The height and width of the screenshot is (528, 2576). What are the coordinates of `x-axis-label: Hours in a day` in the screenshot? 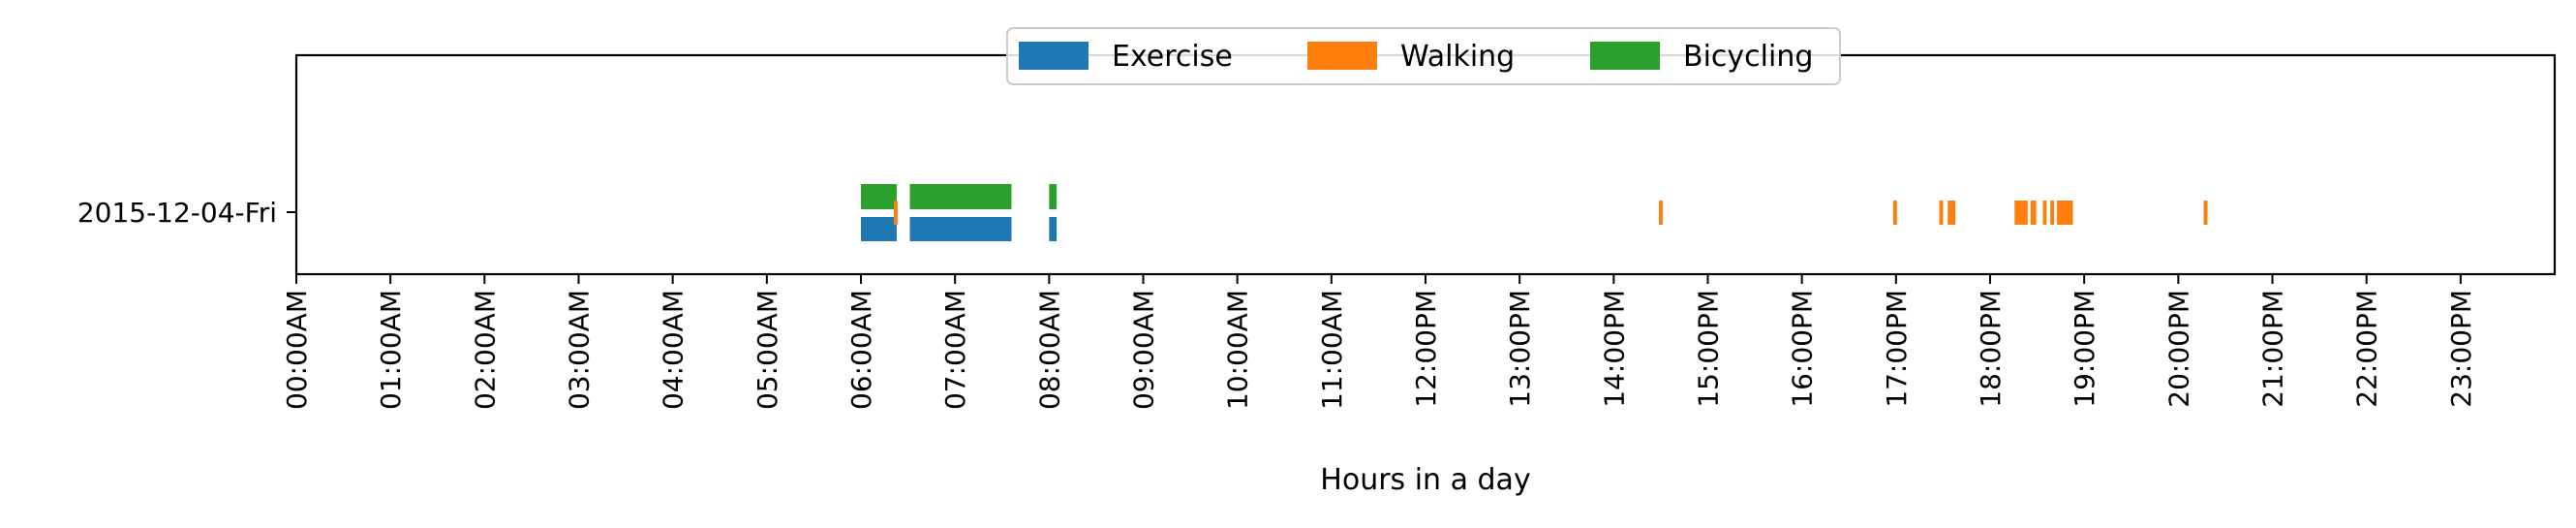 It's located at (1425, 480).